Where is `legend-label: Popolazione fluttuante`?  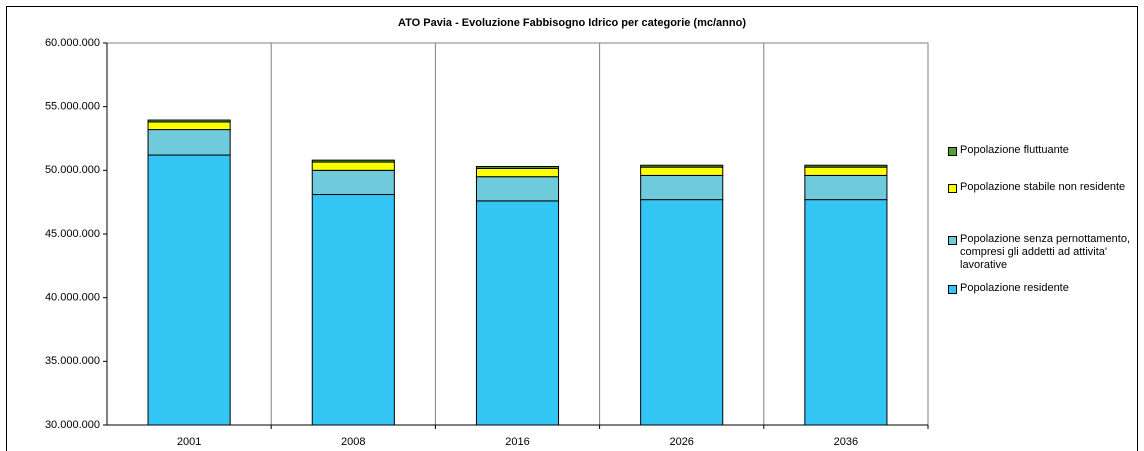 legend-label: Popolazione fluttuante is located at coordinates (1014, 150).